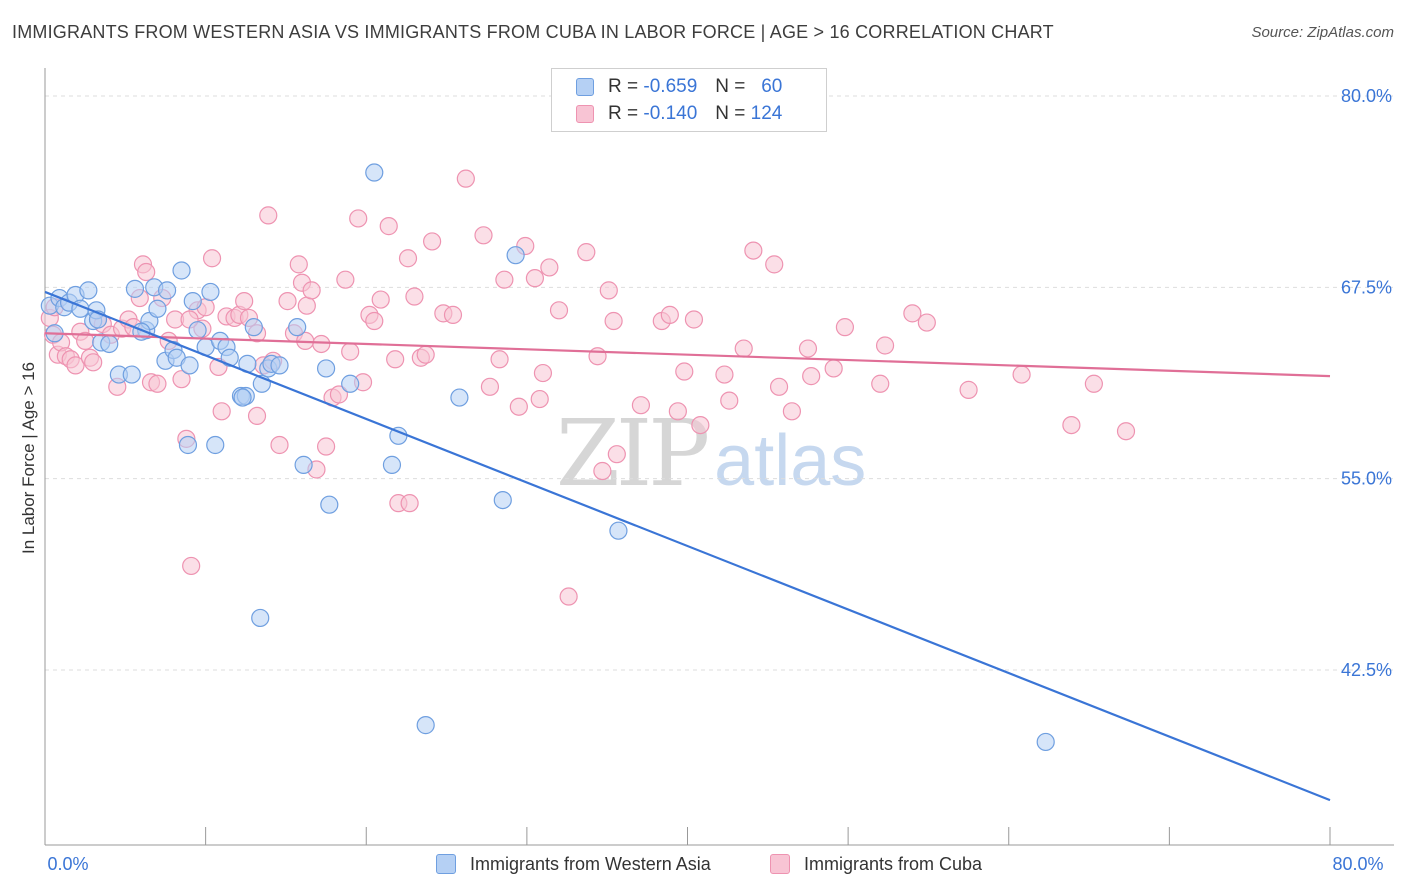 This screenshot has height=892, width=1406. What do you see at coordinates (689, 100) in the screenshot?
I see `legend-box: R = -0.659 N = 60 R = -0.140 N = 124` at bounding box center [689, 100].